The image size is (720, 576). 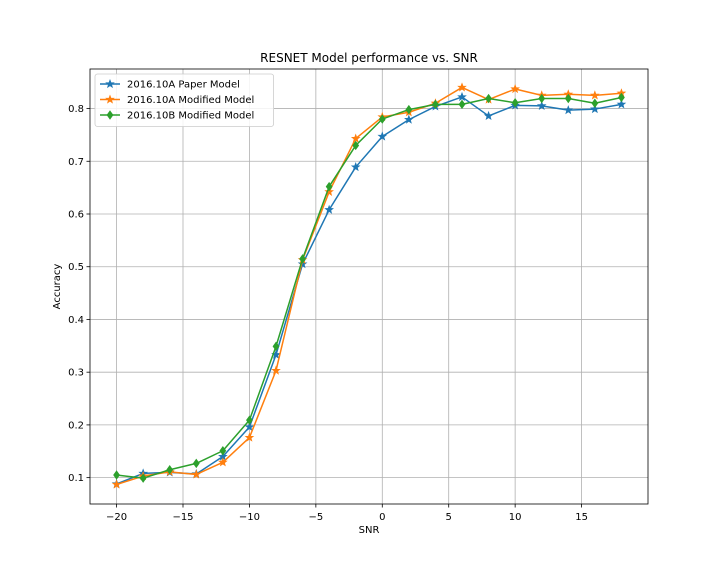 What do you see at coordinates (382, 517) in the screenshot?
I see `x-tick-label: 0` at bounding box center [382, 517].